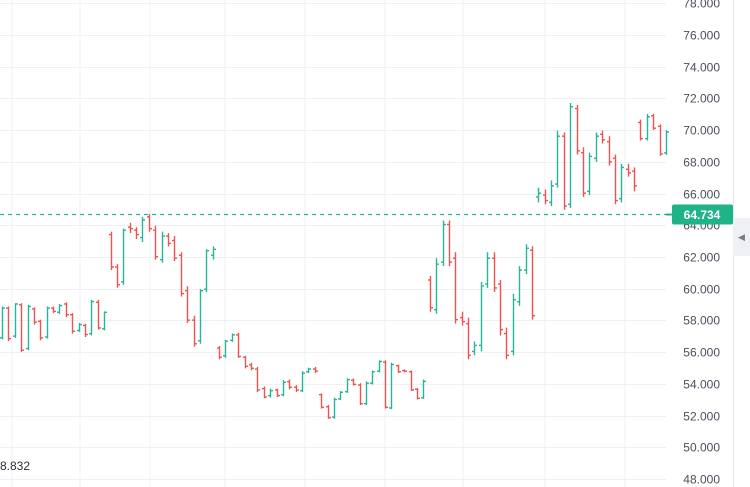  Describe the element at coordinates (701, 5) in the screenshot. I see `y-tick-label: 78.000` at that location.